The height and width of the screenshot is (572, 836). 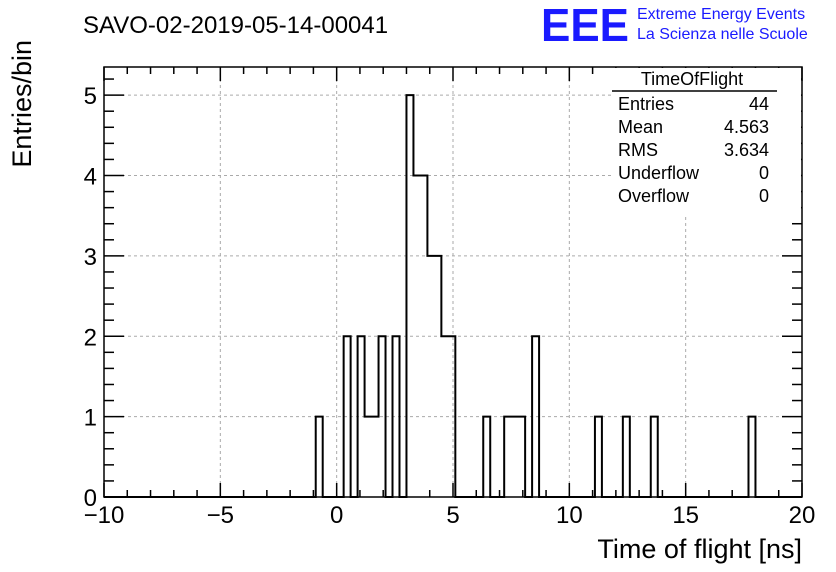 What do you see at coordinates (585, 25) in the screenshot?
I see `eee-logo-mark: EEE` at bounding box center [585, 25].